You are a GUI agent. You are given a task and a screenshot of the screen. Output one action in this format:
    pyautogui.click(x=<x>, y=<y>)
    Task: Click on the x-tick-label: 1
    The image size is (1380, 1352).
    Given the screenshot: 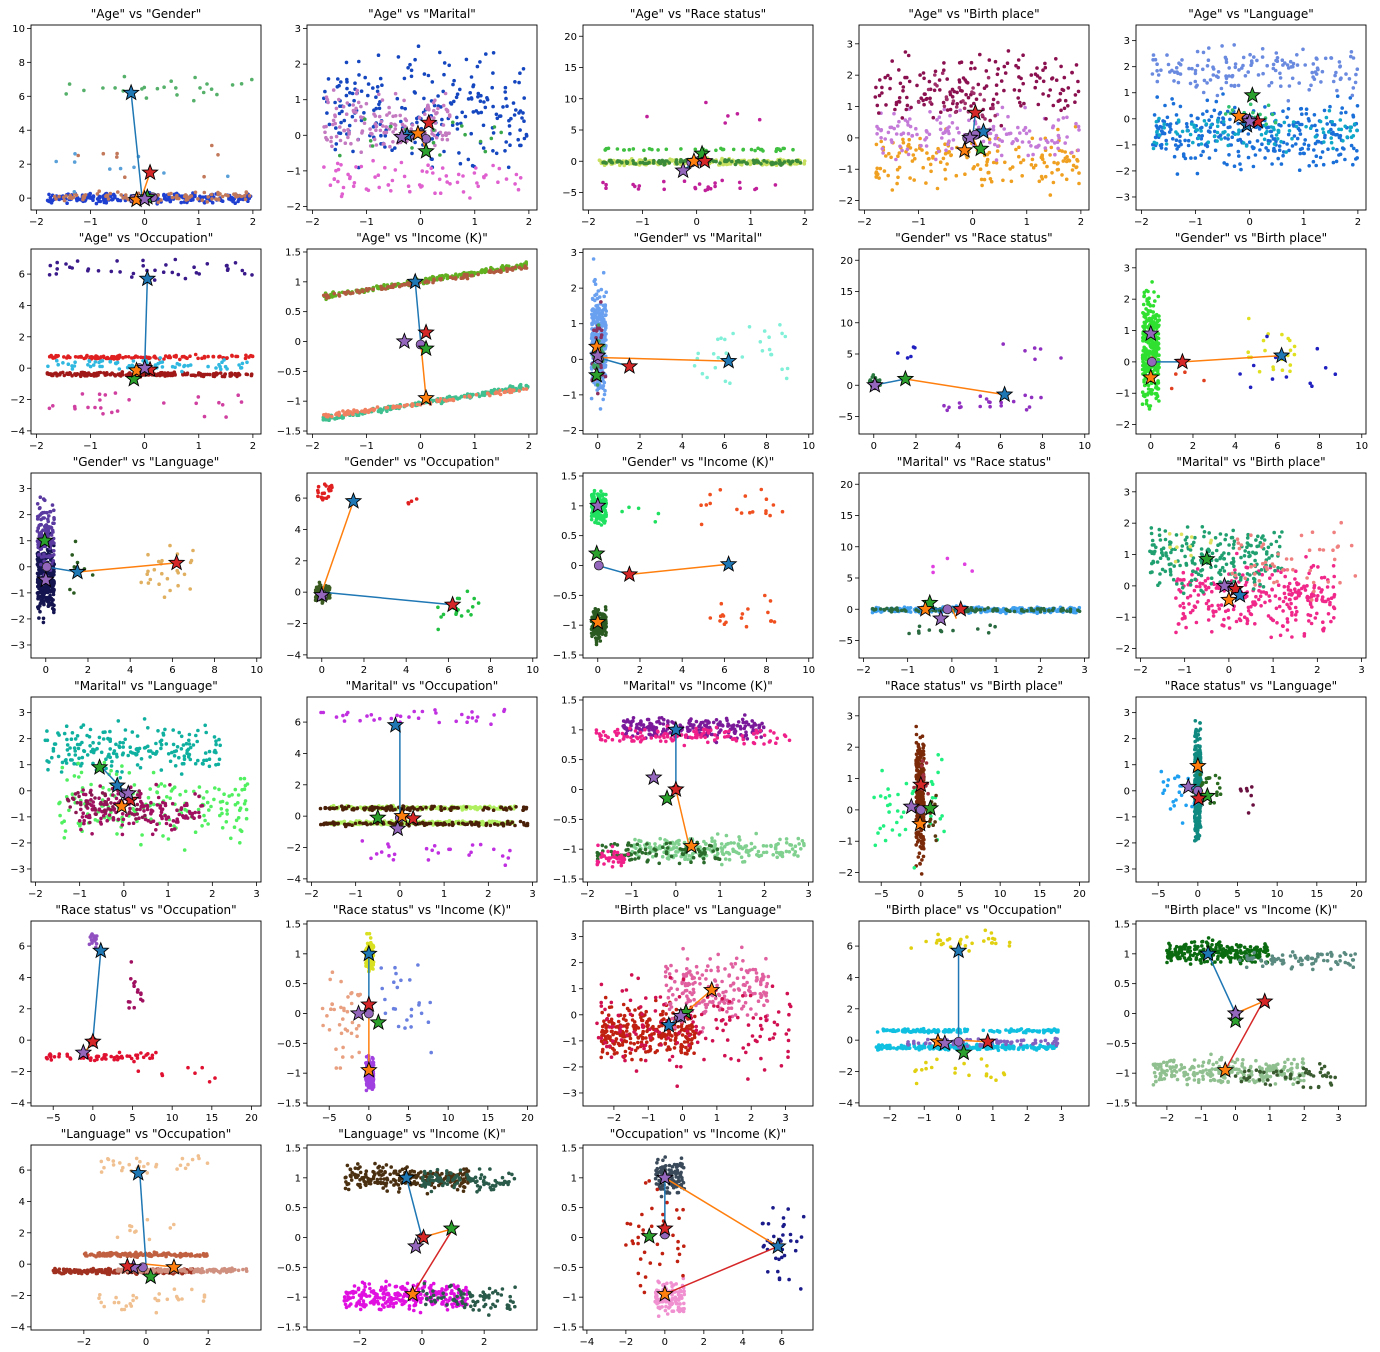 What is the action you would take?
    pyautogui.click(x=1027, y=222)
    